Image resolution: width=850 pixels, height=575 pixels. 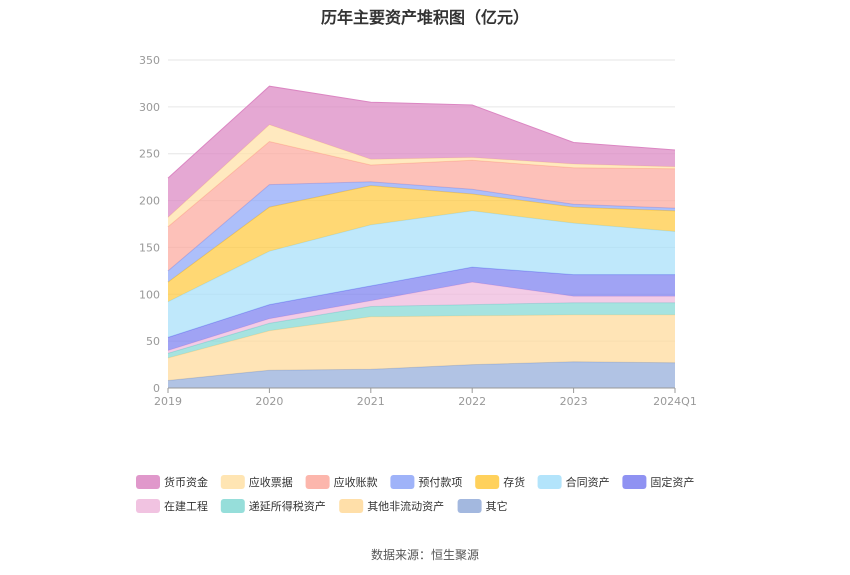 I want to click on y-tick-label: 100, so click(x=149, y=294).